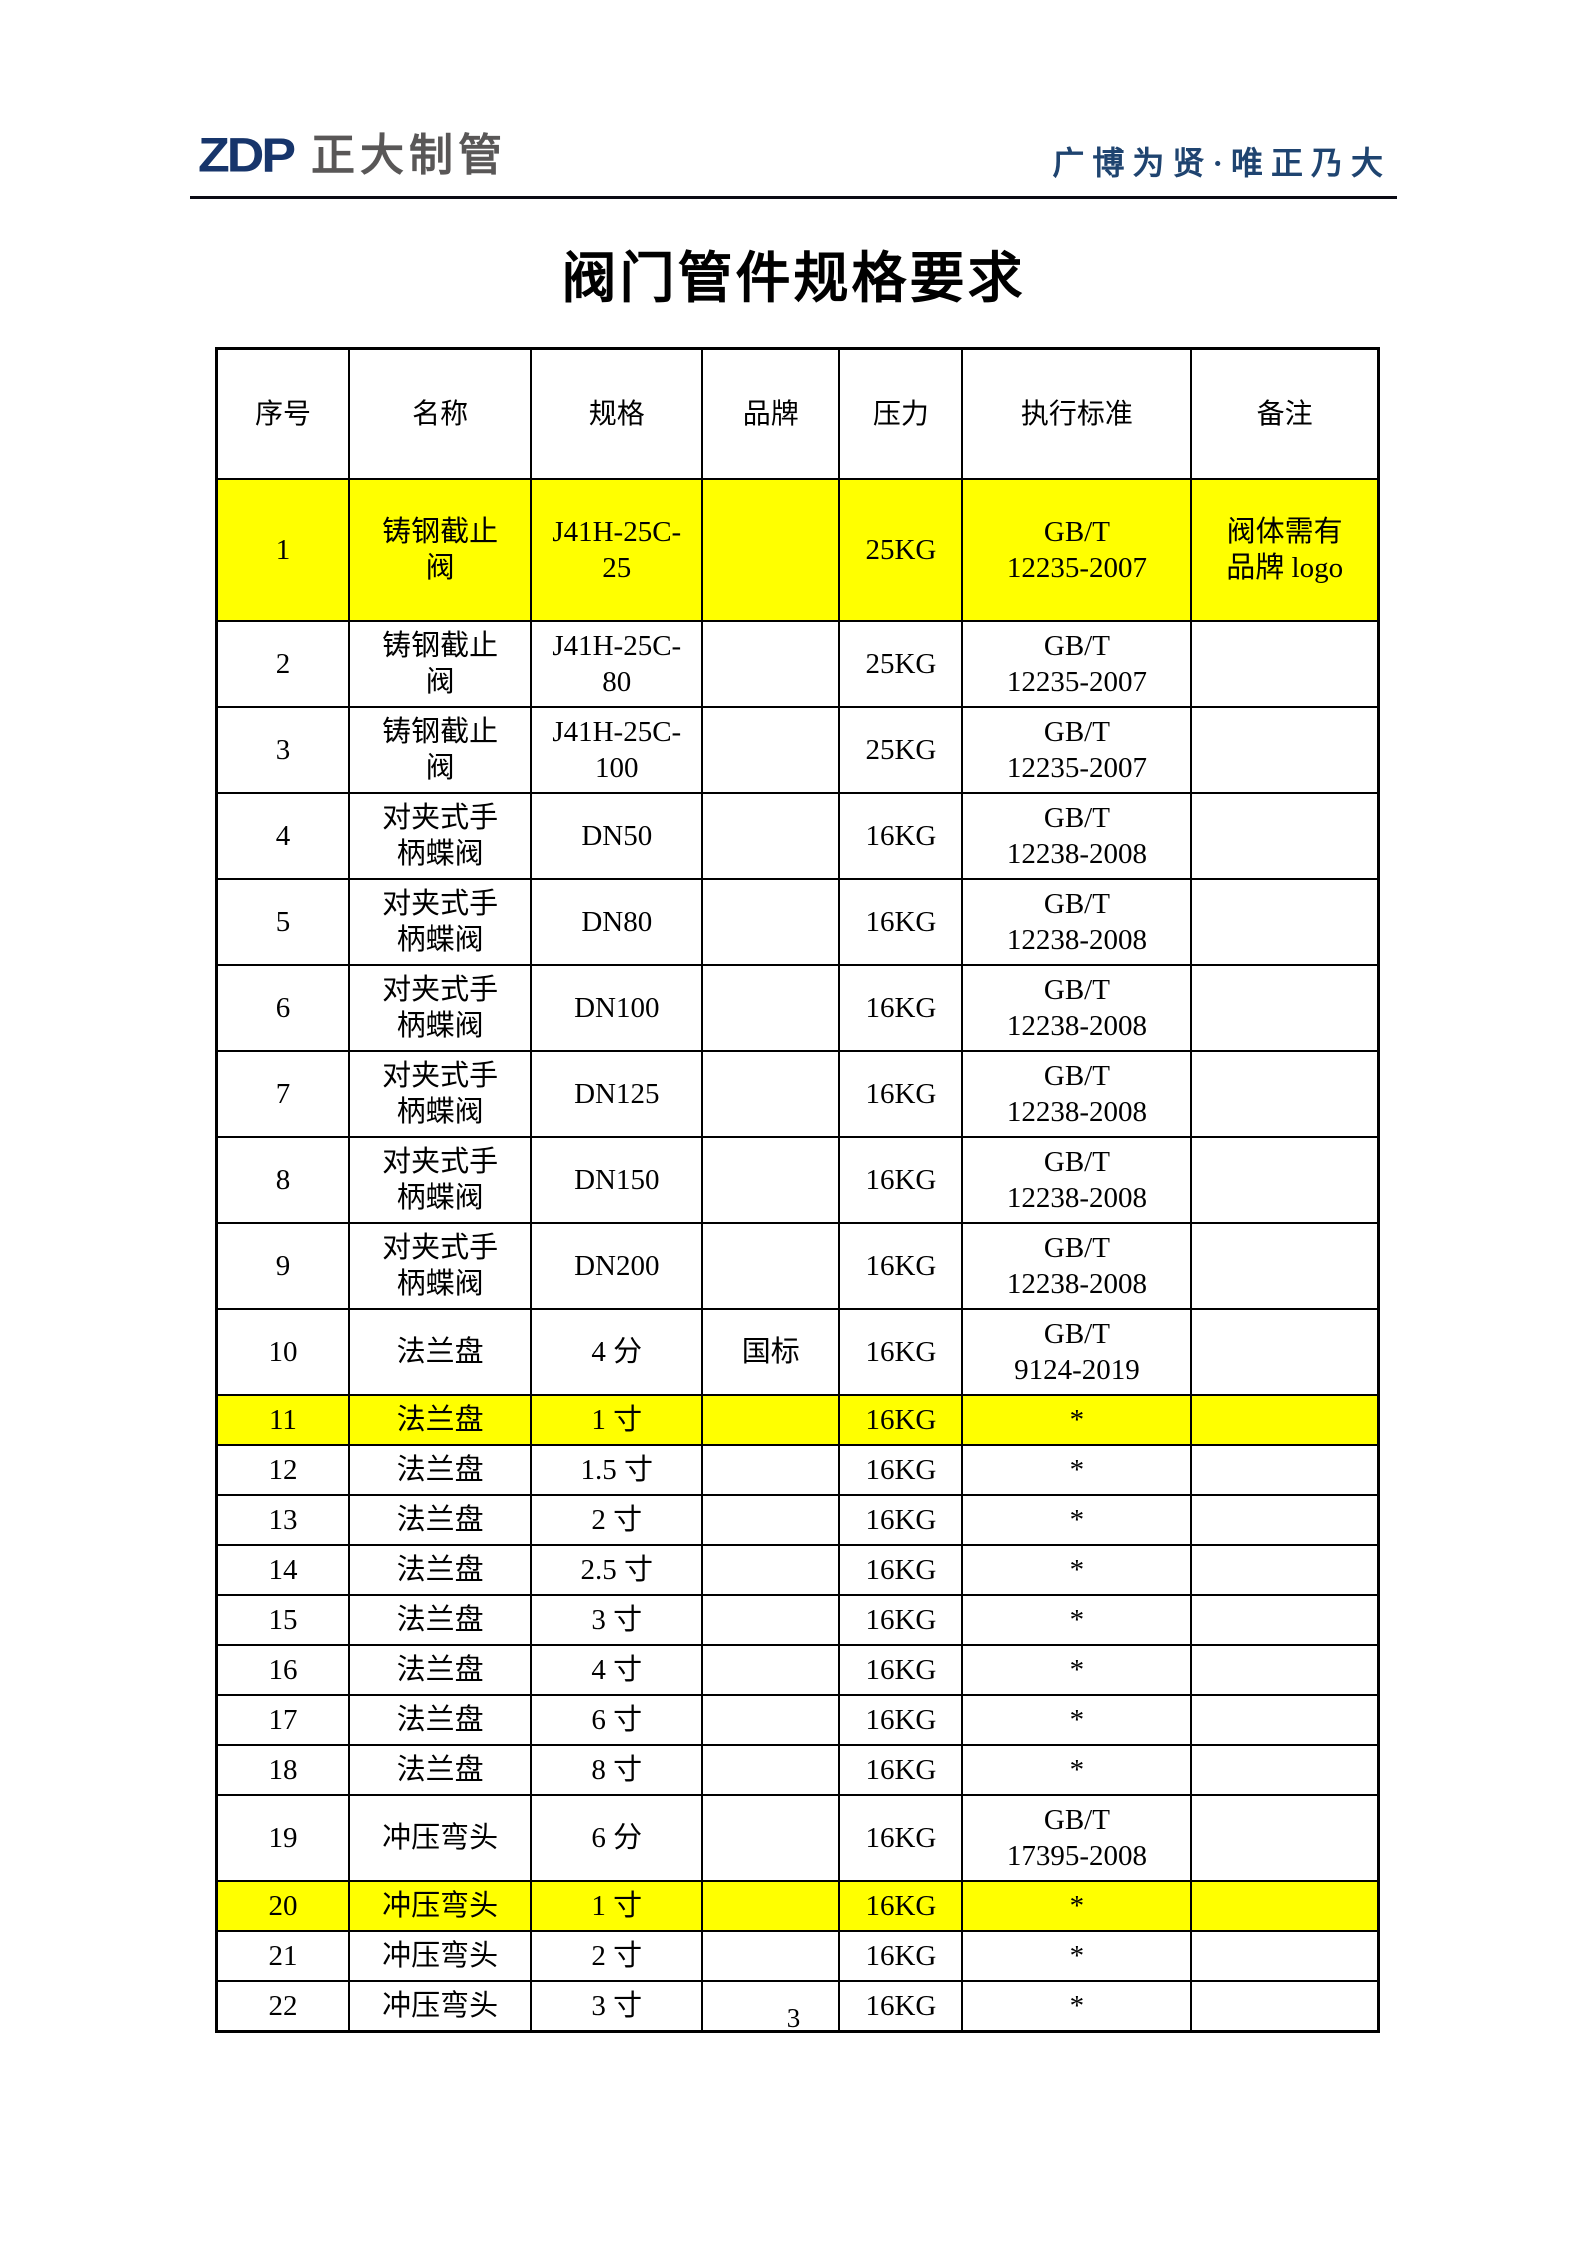 The width and height of the screenshot is (1587, 2245). Describe the element at coordinates (282, 1094) in the screenshot. I see `cell-seq: 7` at that location.